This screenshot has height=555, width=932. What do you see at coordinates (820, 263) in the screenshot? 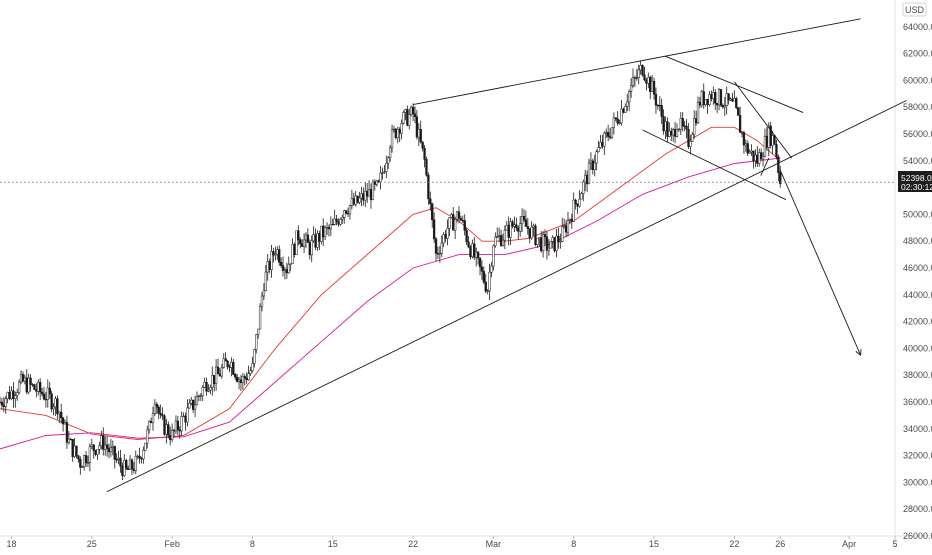
I see `trend-line-projection` at bounding box center [820, 263].